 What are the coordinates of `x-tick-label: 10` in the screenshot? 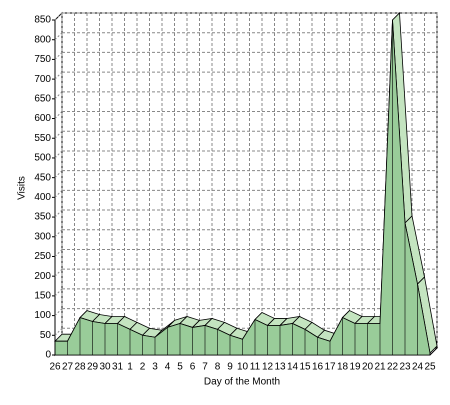 It's located at (243, 367).